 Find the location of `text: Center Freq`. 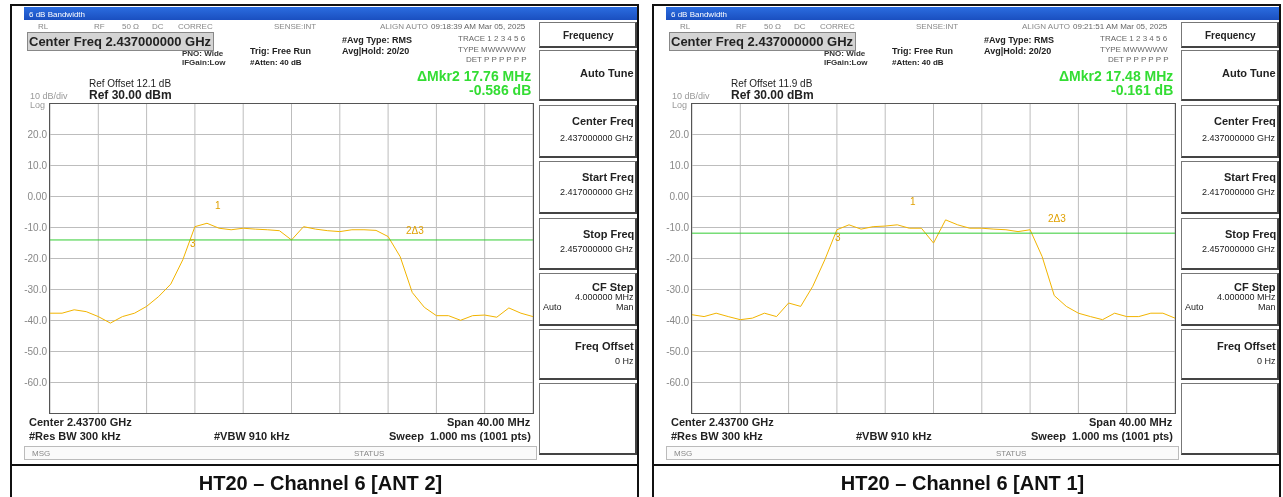

text: Center Freq is located at coordinates (1245, 121).